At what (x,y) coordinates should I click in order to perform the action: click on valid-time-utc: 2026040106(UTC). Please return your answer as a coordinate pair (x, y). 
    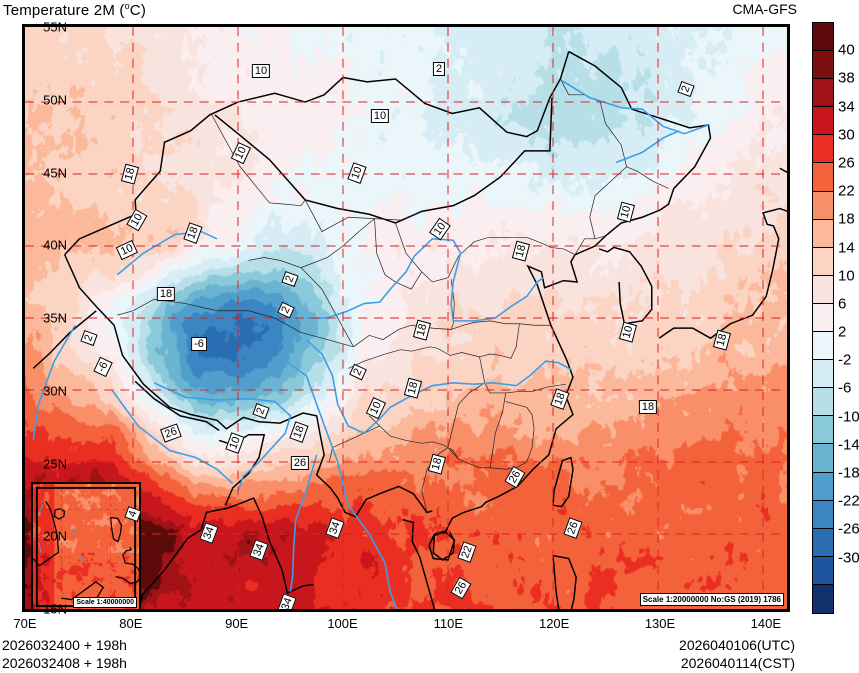
    Looking at the image, I should click on (737, 645).